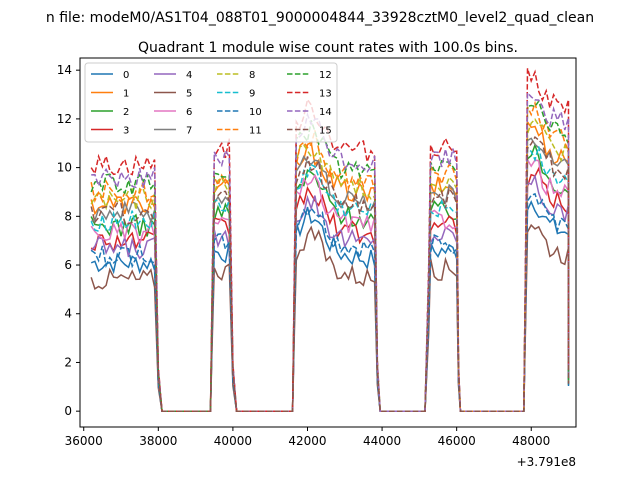  I want to click on y-tick-label: 8, so click(68, 216).